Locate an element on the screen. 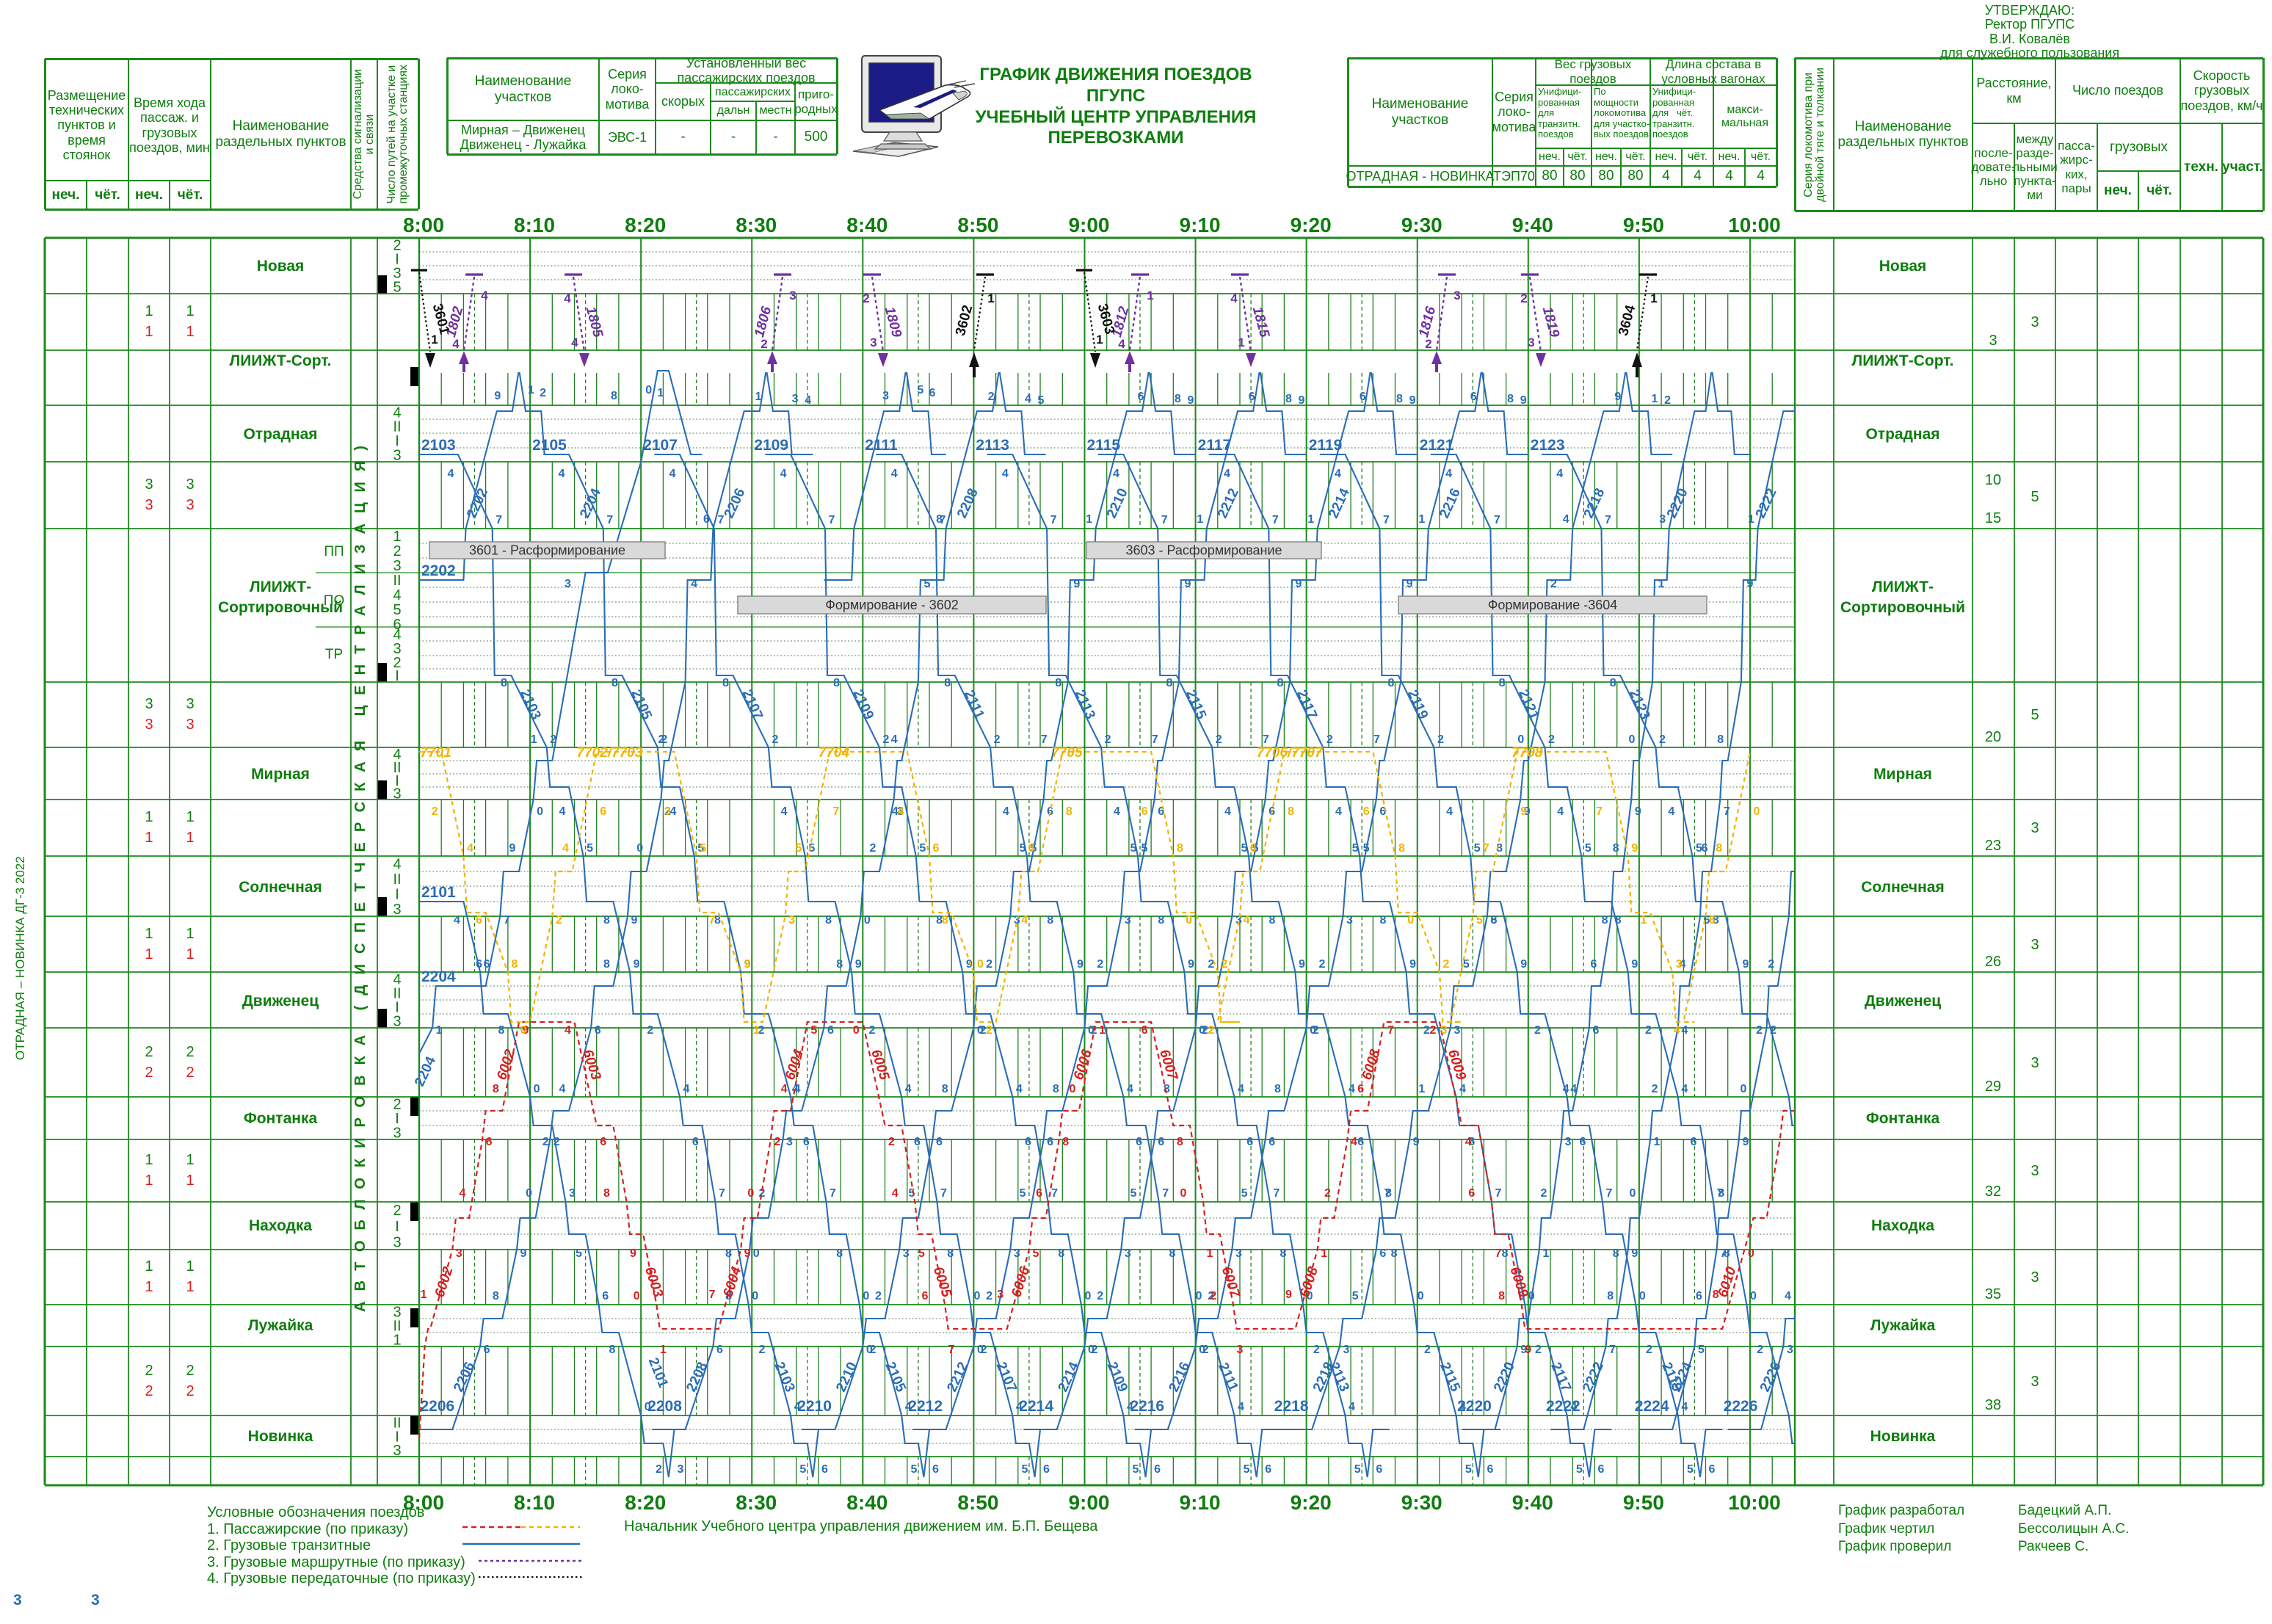 This screenshot has width=2272, height=1624. svg-text: Формирование -3604 is located at coordinates (1553, 605).